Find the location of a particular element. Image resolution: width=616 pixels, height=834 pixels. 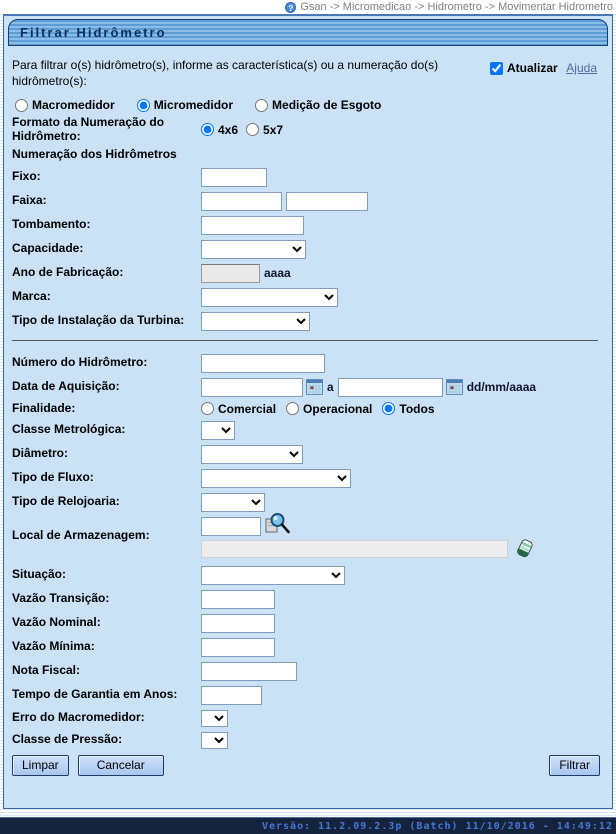

field-row-diametro: Diâmetro: is located at coordinates (307, 454).